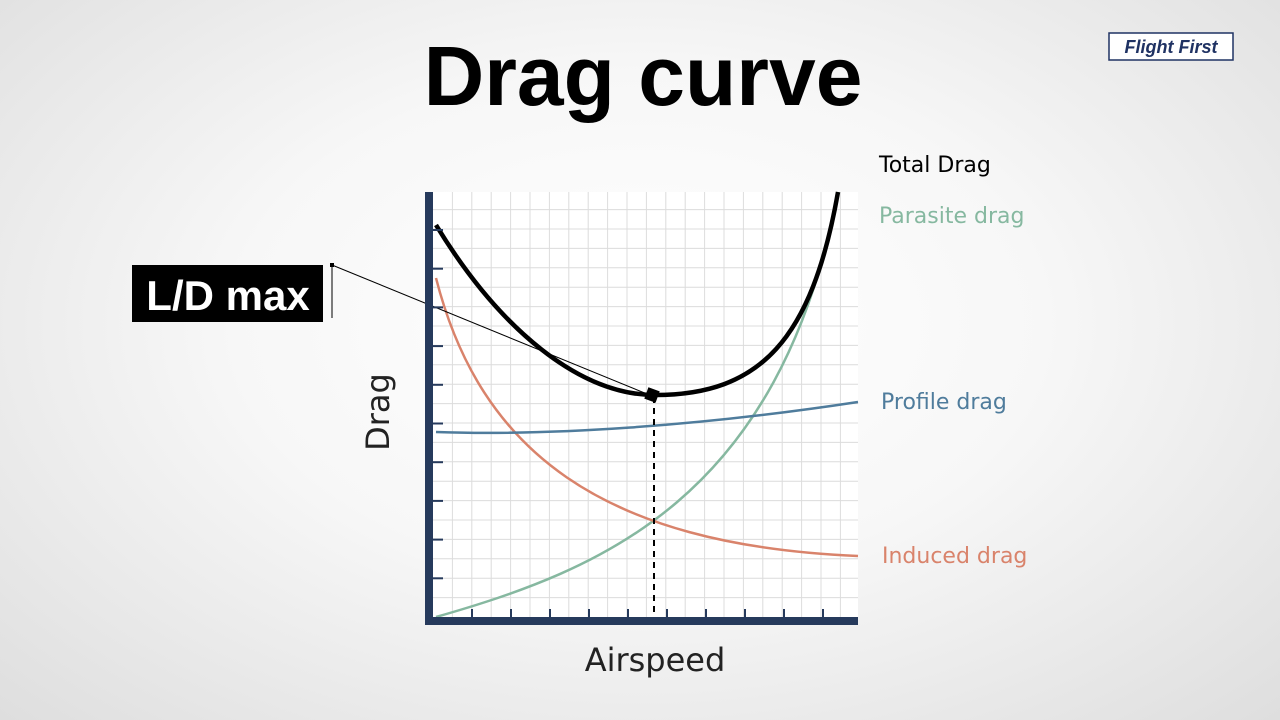 The height and width of the screenshot is (720, 1280). What do you see at coordinates (641, 621) in the screenshot?
I see `x-axis` at bounding box center [641, 621].